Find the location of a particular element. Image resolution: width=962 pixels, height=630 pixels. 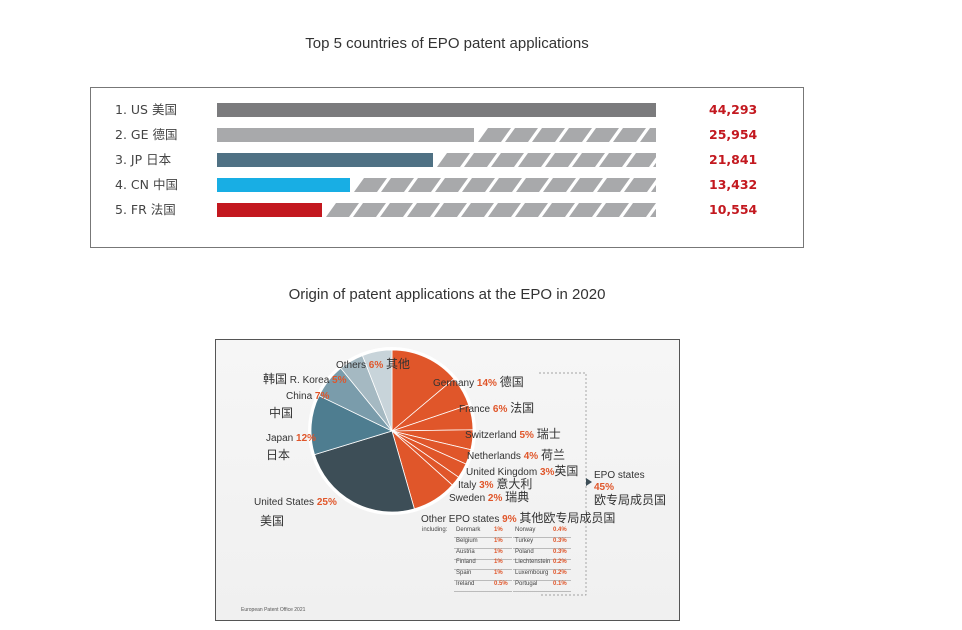

label-uk: United Kingdom 3%英国 is located at coordinates (522, 471).